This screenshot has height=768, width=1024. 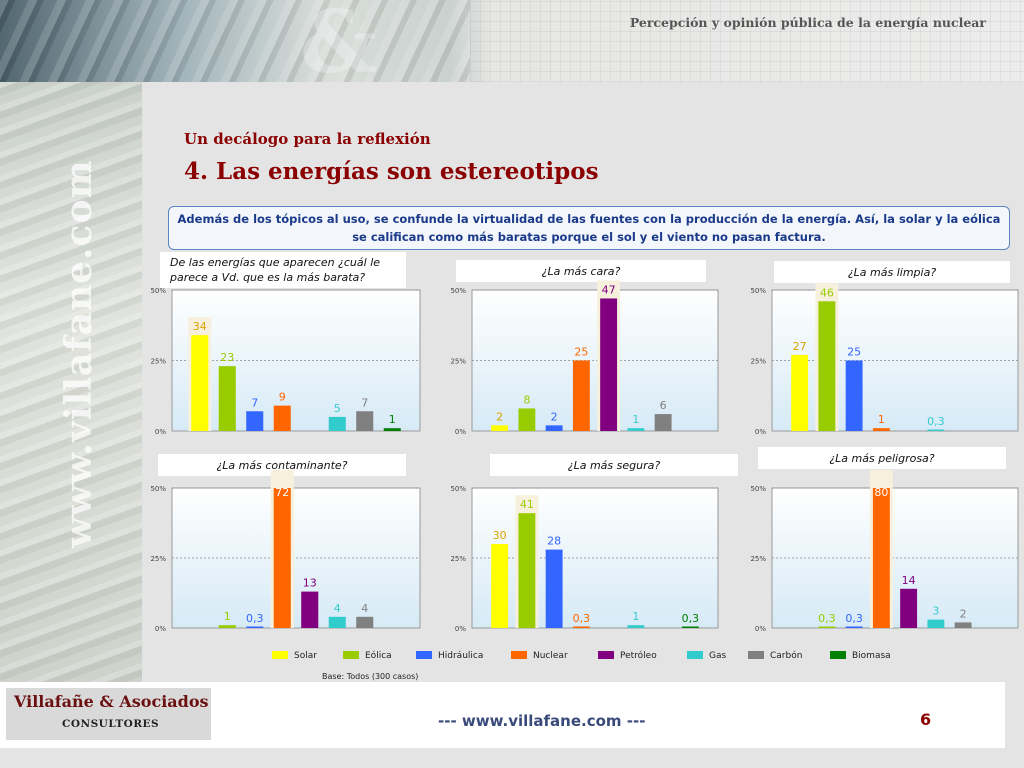 What do you see at coordinates (635, 616) in the screenshot?
I see `value-label-gas: 1` at bounding box center [635, 616].